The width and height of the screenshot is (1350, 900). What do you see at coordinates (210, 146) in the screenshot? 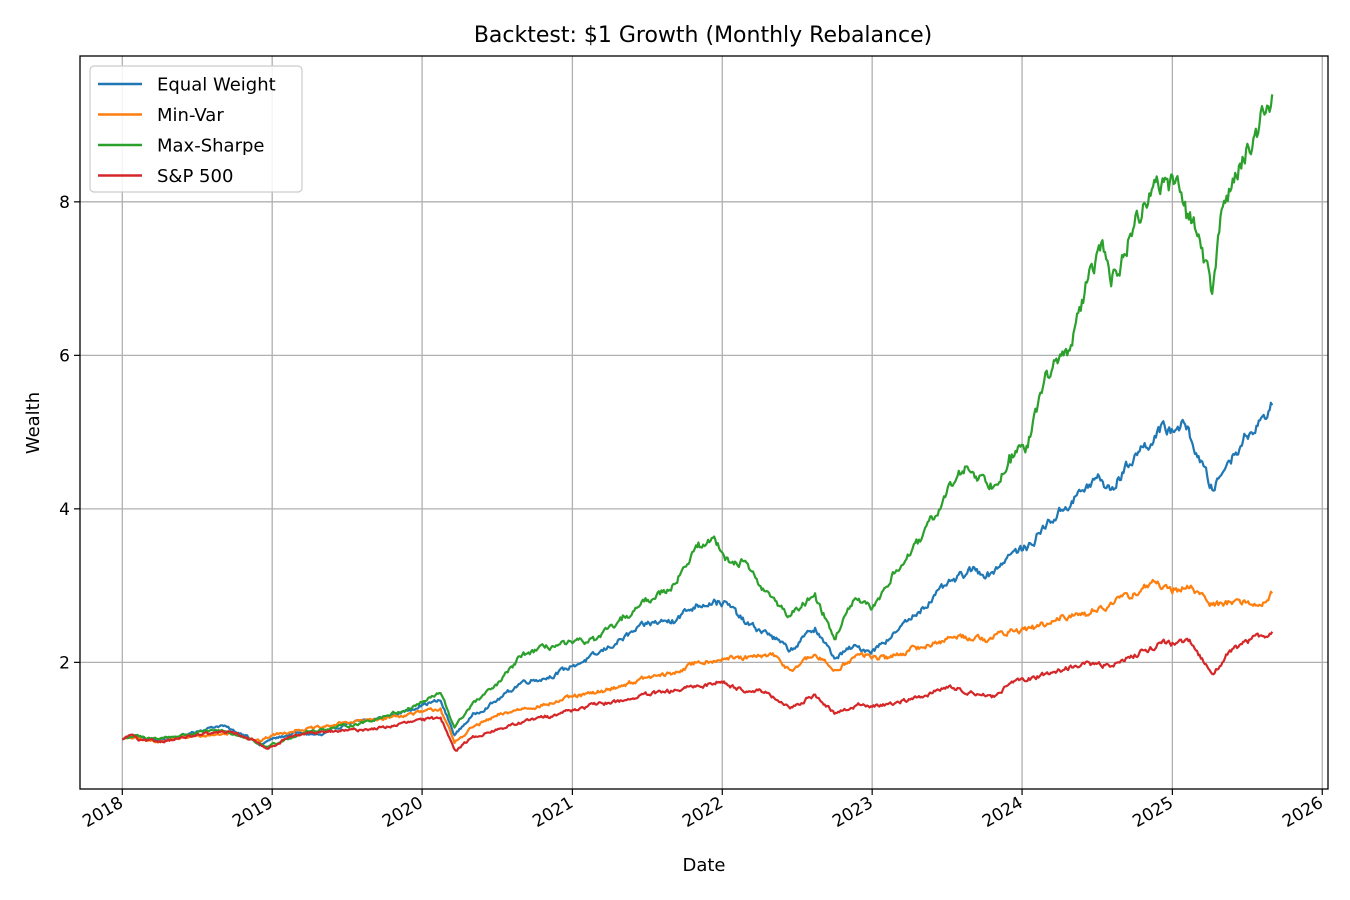
I see `legend-label-max-sharpe: Max-Sharpe` at bounding box center [210, 146].